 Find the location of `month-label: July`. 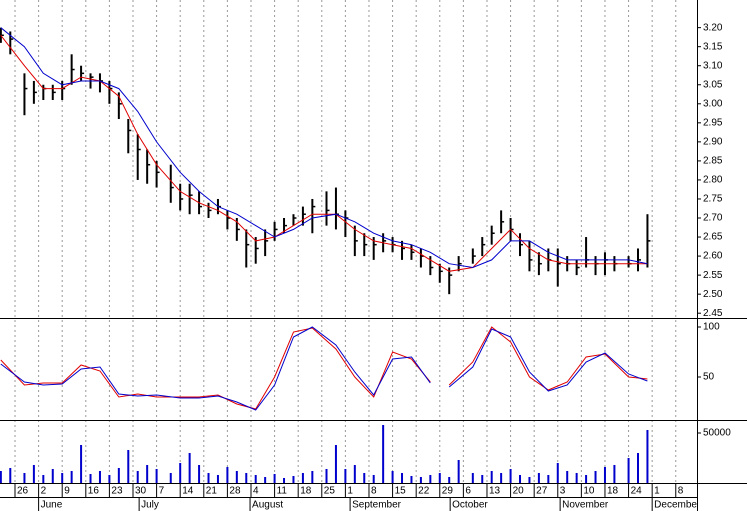

month-label: July is located at coordinates (150, 505).